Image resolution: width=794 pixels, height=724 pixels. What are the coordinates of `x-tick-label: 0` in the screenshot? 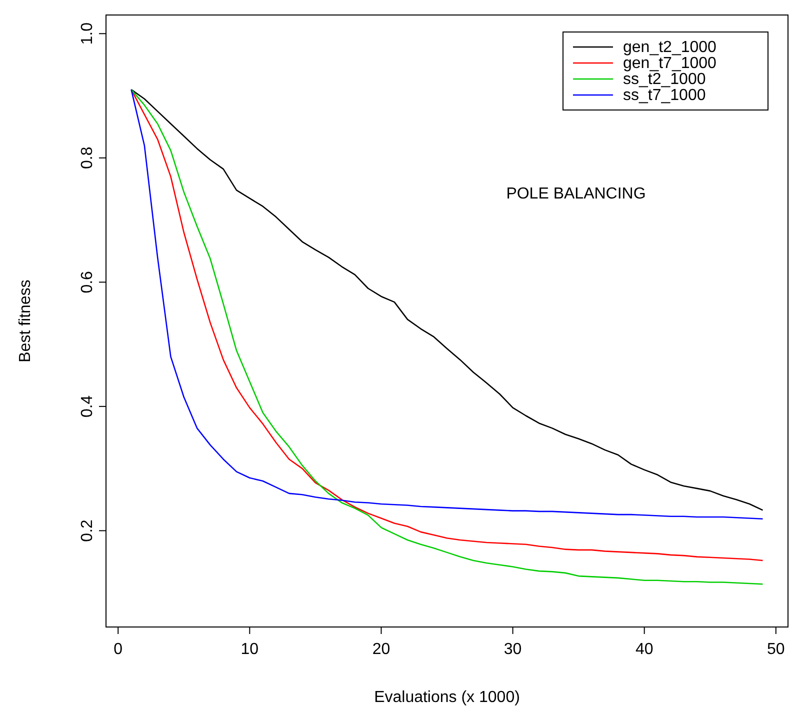 It's located at (118, 649).